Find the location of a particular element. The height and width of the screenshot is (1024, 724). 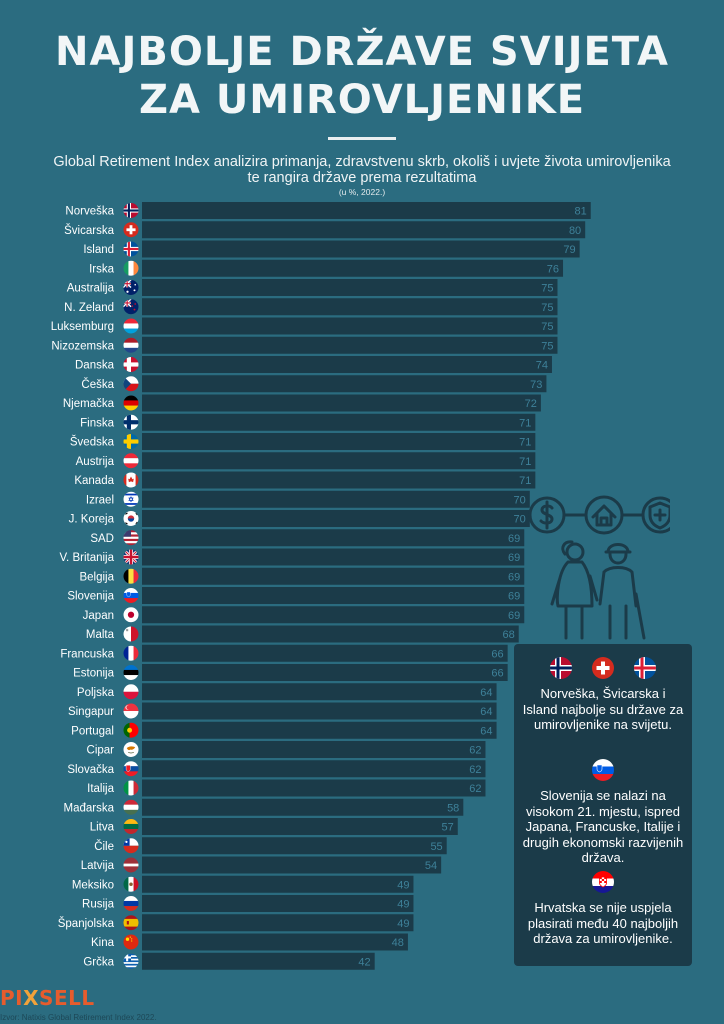

latvia-flag is located at coordinates (131, 865).